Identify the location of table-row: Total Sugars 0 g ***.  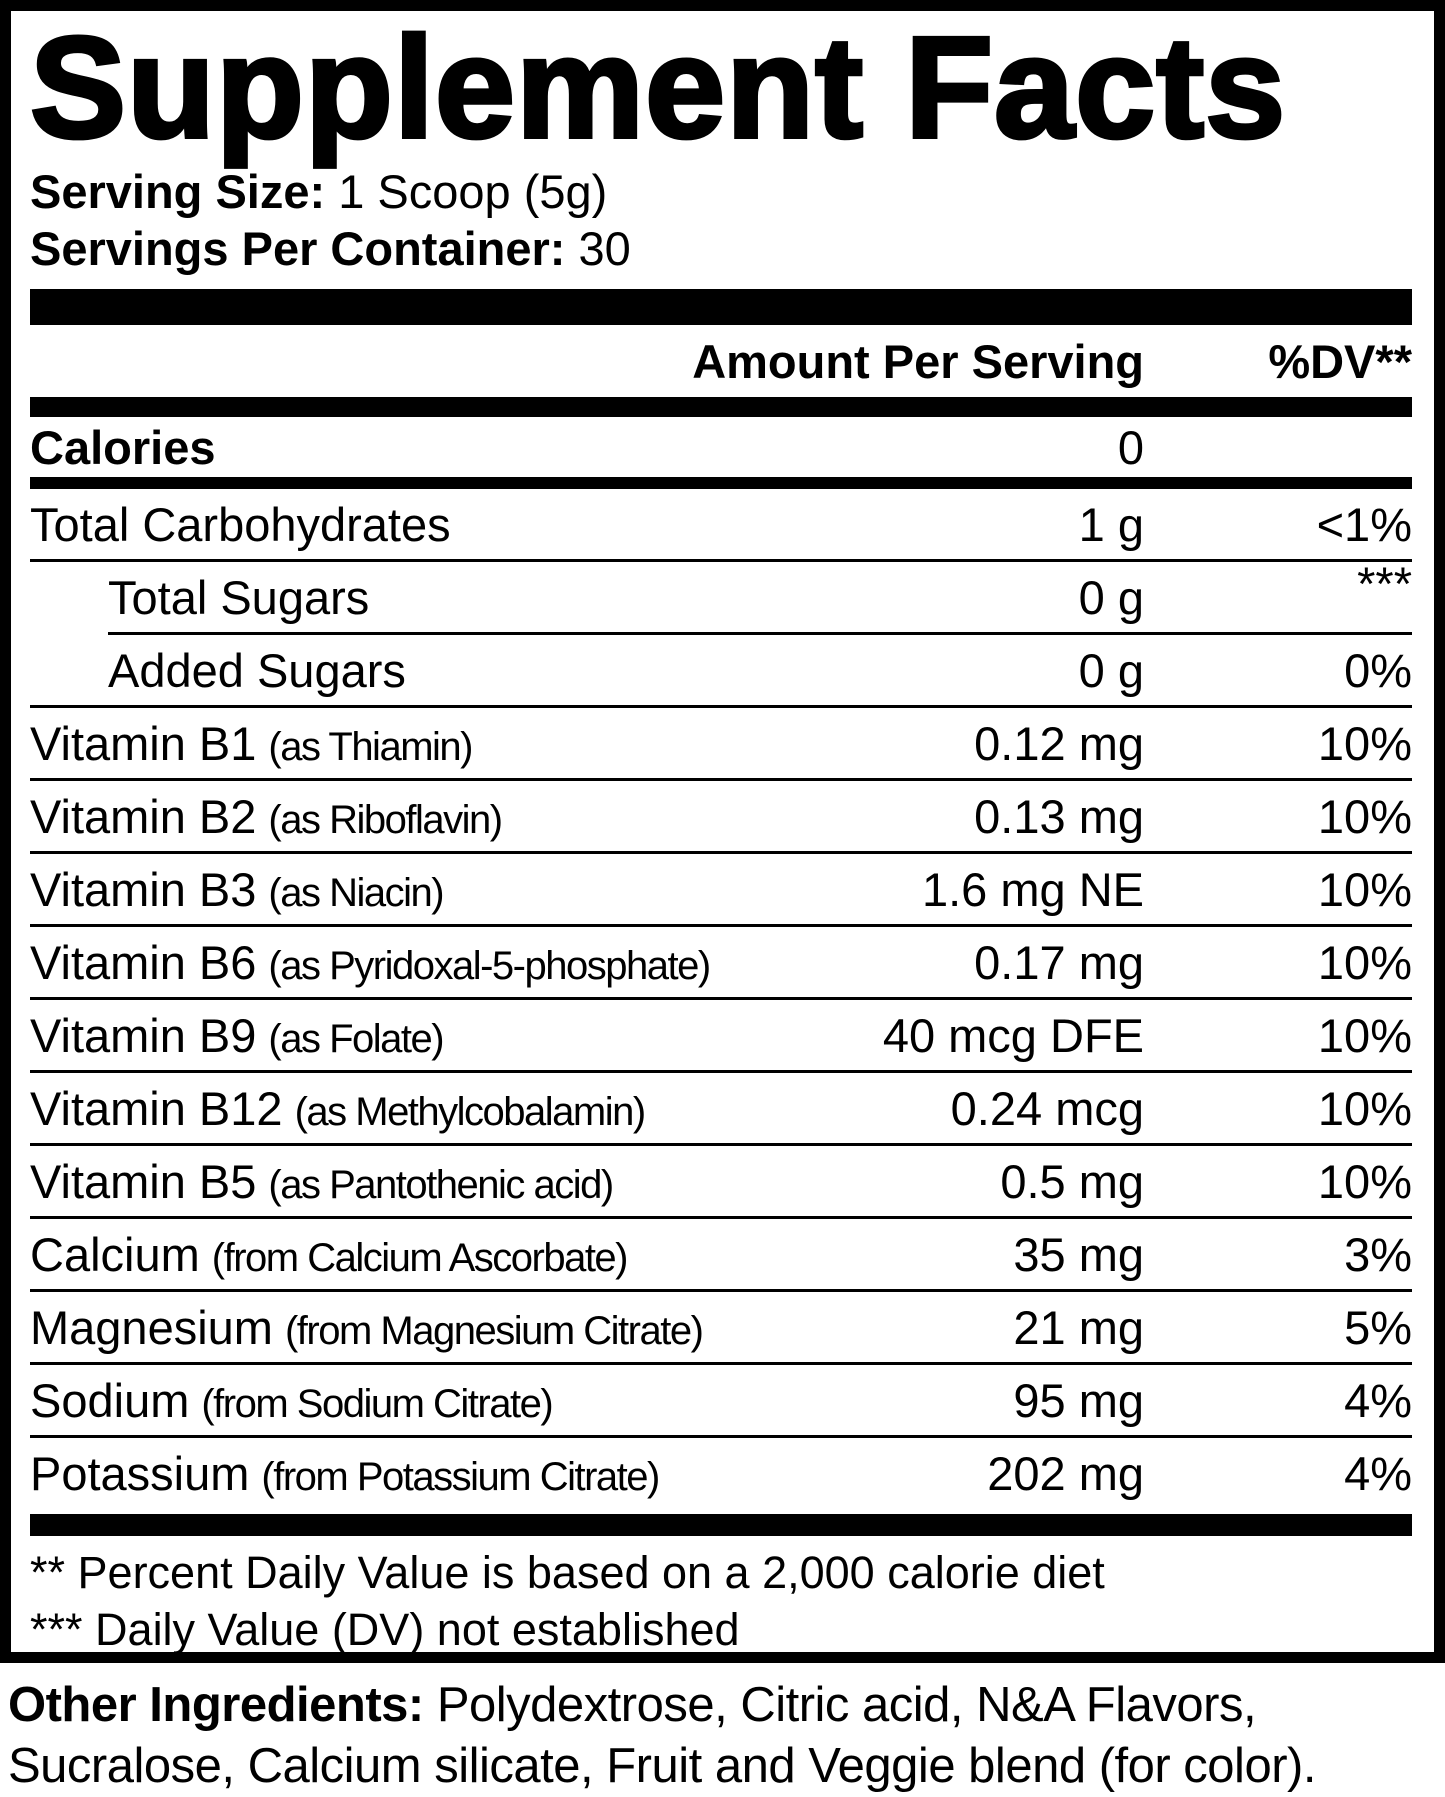
(721, 594).